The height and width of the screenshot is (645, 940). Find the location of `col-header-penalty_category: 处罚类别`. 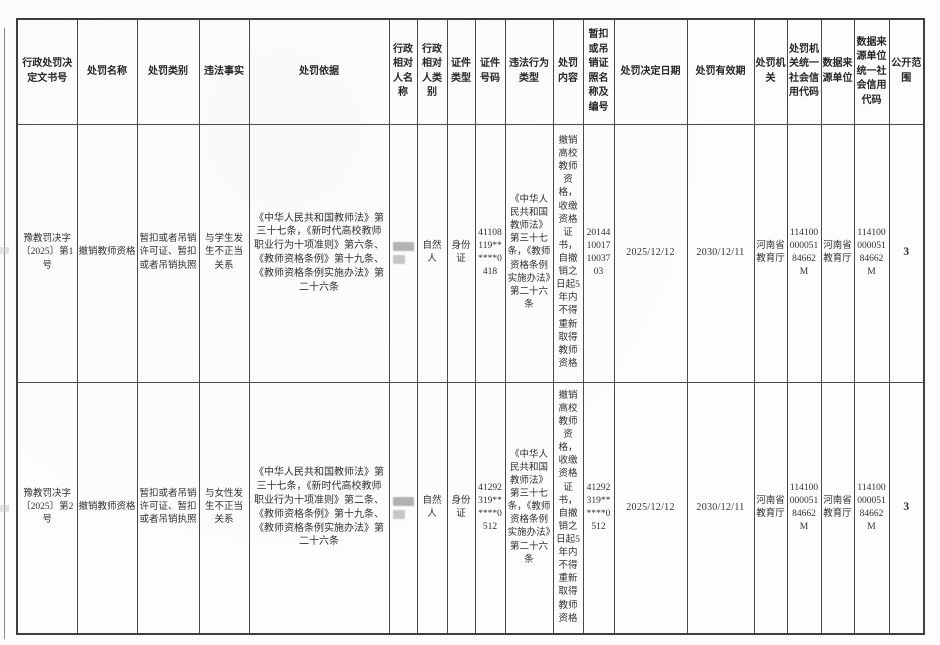

col-header-penalty_category: 处罚类别 is located at coordinates (168, 71).